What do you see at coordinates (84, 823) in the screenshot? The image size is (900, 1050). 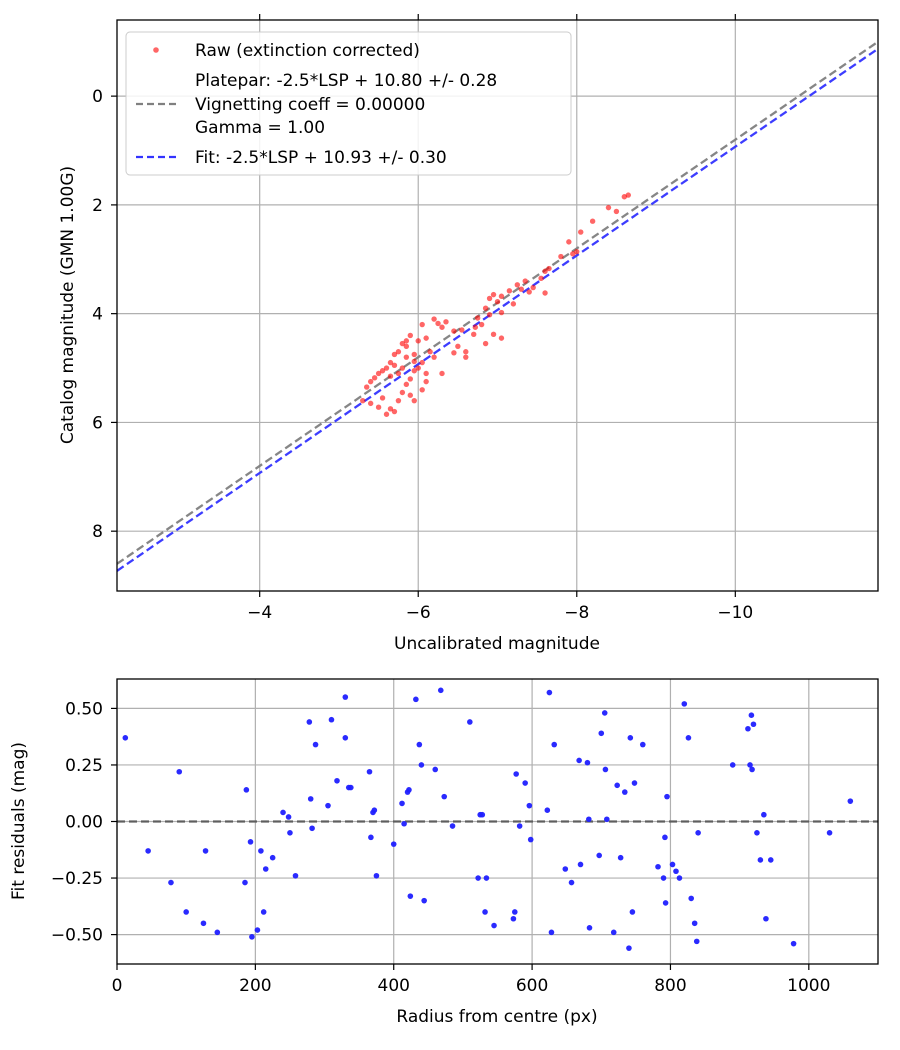 I see `residuals-y-tick-label: 0.00` at bounding box center [84, 823].